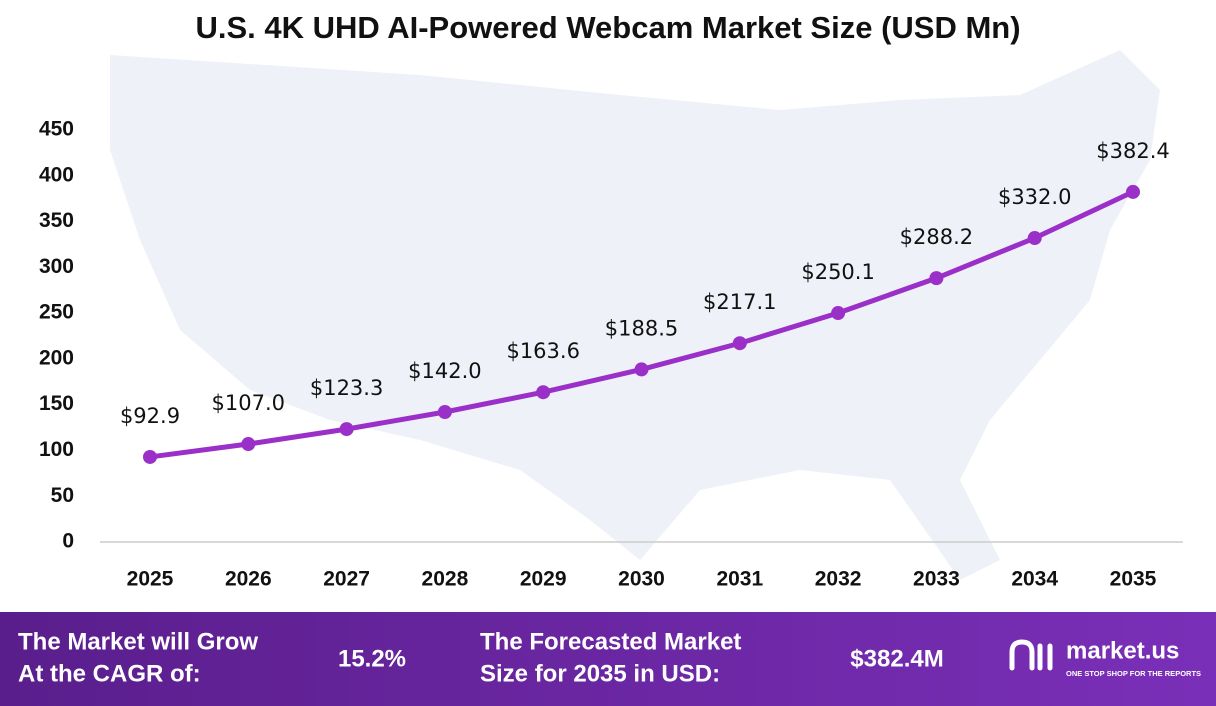  Describe the element at coordinates (1133, 579) in the screenshot. I see `x-tick-label: 2035` at that location.